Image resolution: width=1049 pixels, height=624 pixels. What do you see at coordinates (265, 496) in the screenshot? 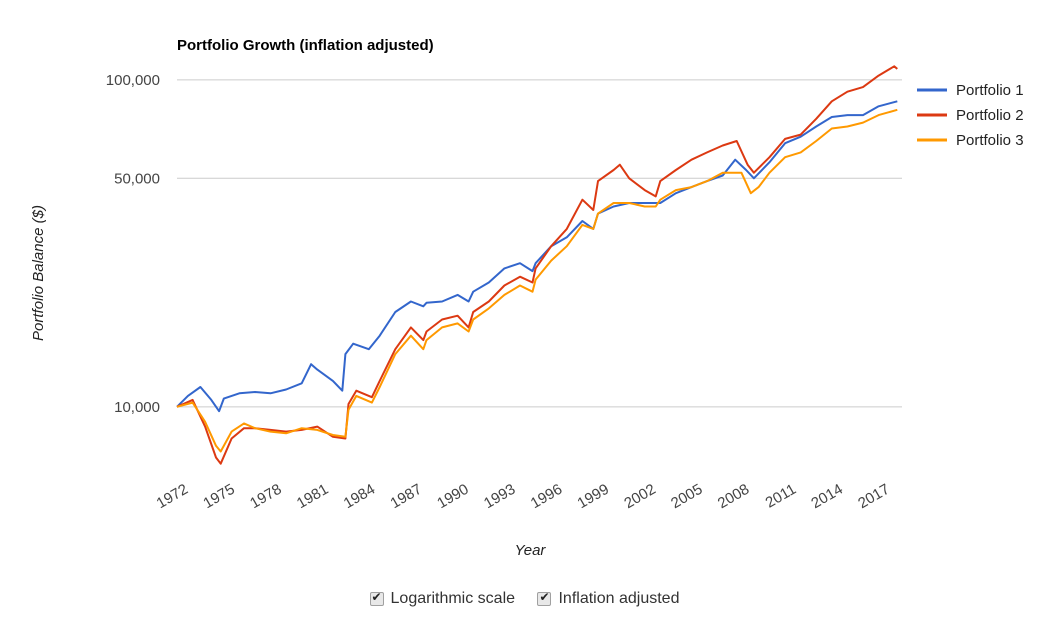
I see `x-tick-label: 1978` at bounding box center [265, 496].